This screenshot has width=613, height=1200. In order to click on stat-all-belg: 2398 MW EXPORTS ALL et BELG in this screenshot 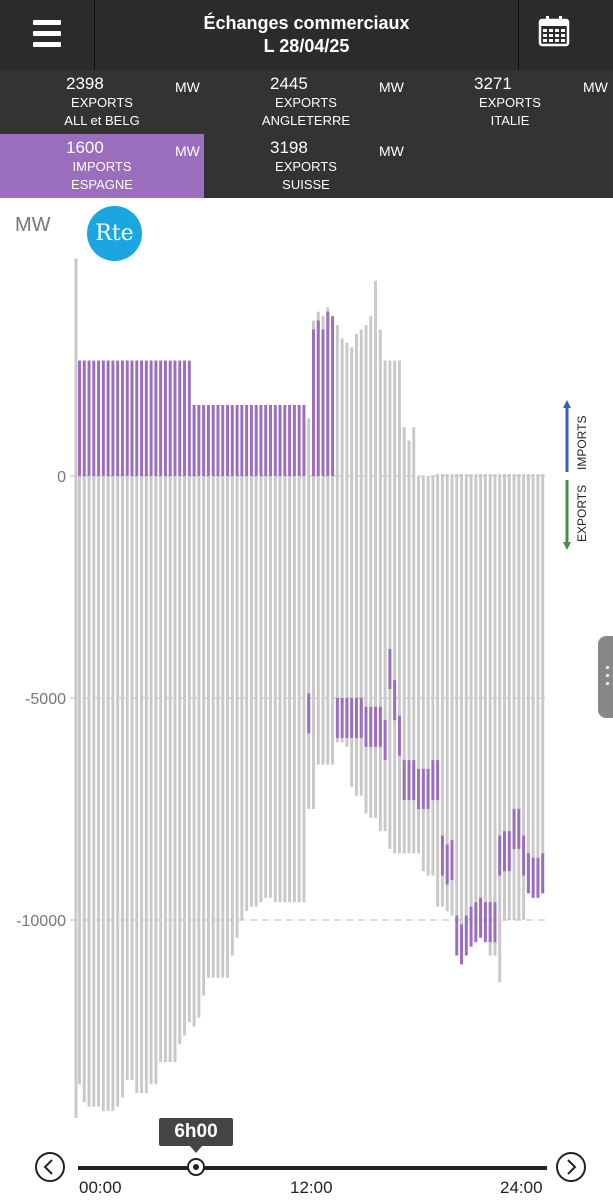, I will do `click(102, 102)`.